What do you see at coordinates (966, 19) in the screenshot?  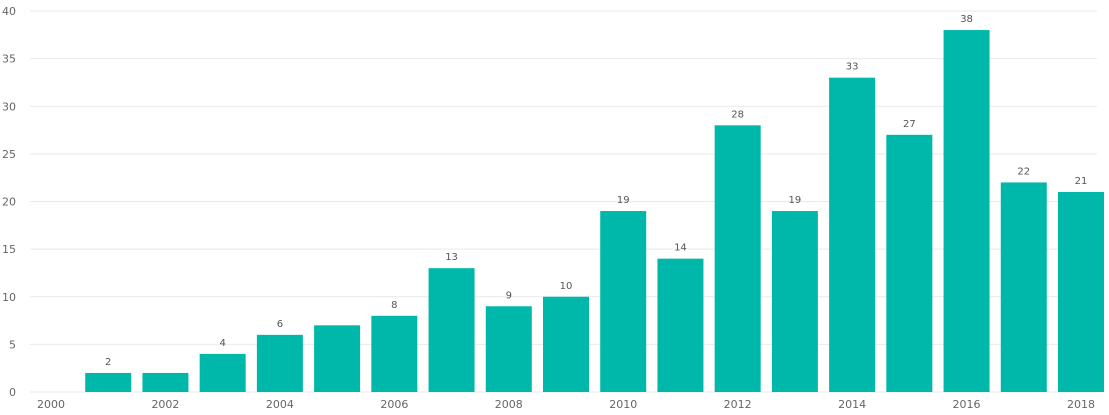 I see `data-label-2016: 38` at bounding box center [966, 19].